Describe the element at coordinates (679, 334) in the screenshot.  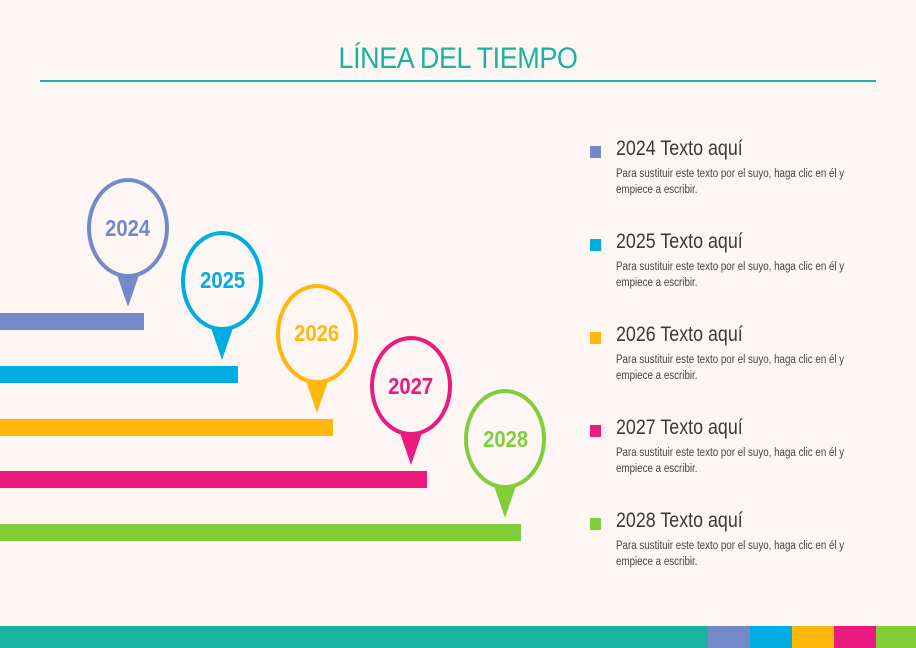
I see `legend-heading: 2026 Texto aquí` at that location.